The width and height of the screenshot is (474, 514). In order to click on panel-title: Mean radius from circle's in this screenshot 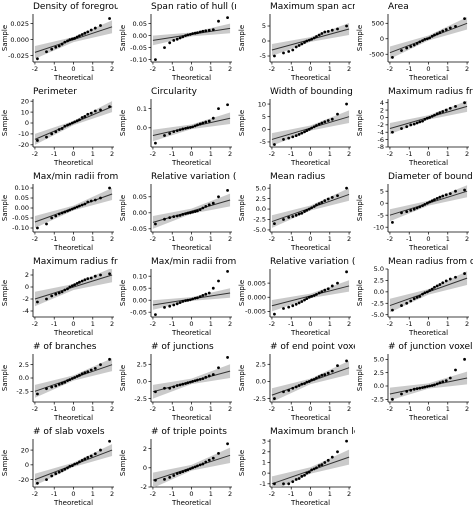, I will do `click(431, 262)`.